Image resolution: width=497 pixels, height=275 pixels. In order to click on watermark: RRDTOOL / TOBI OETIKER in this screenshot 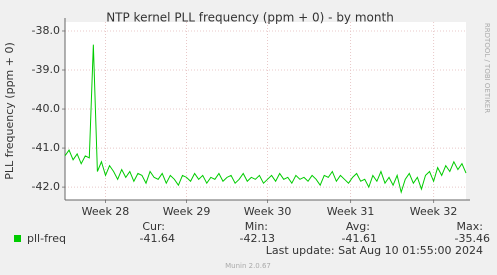, I will do `click(487, 68)`.